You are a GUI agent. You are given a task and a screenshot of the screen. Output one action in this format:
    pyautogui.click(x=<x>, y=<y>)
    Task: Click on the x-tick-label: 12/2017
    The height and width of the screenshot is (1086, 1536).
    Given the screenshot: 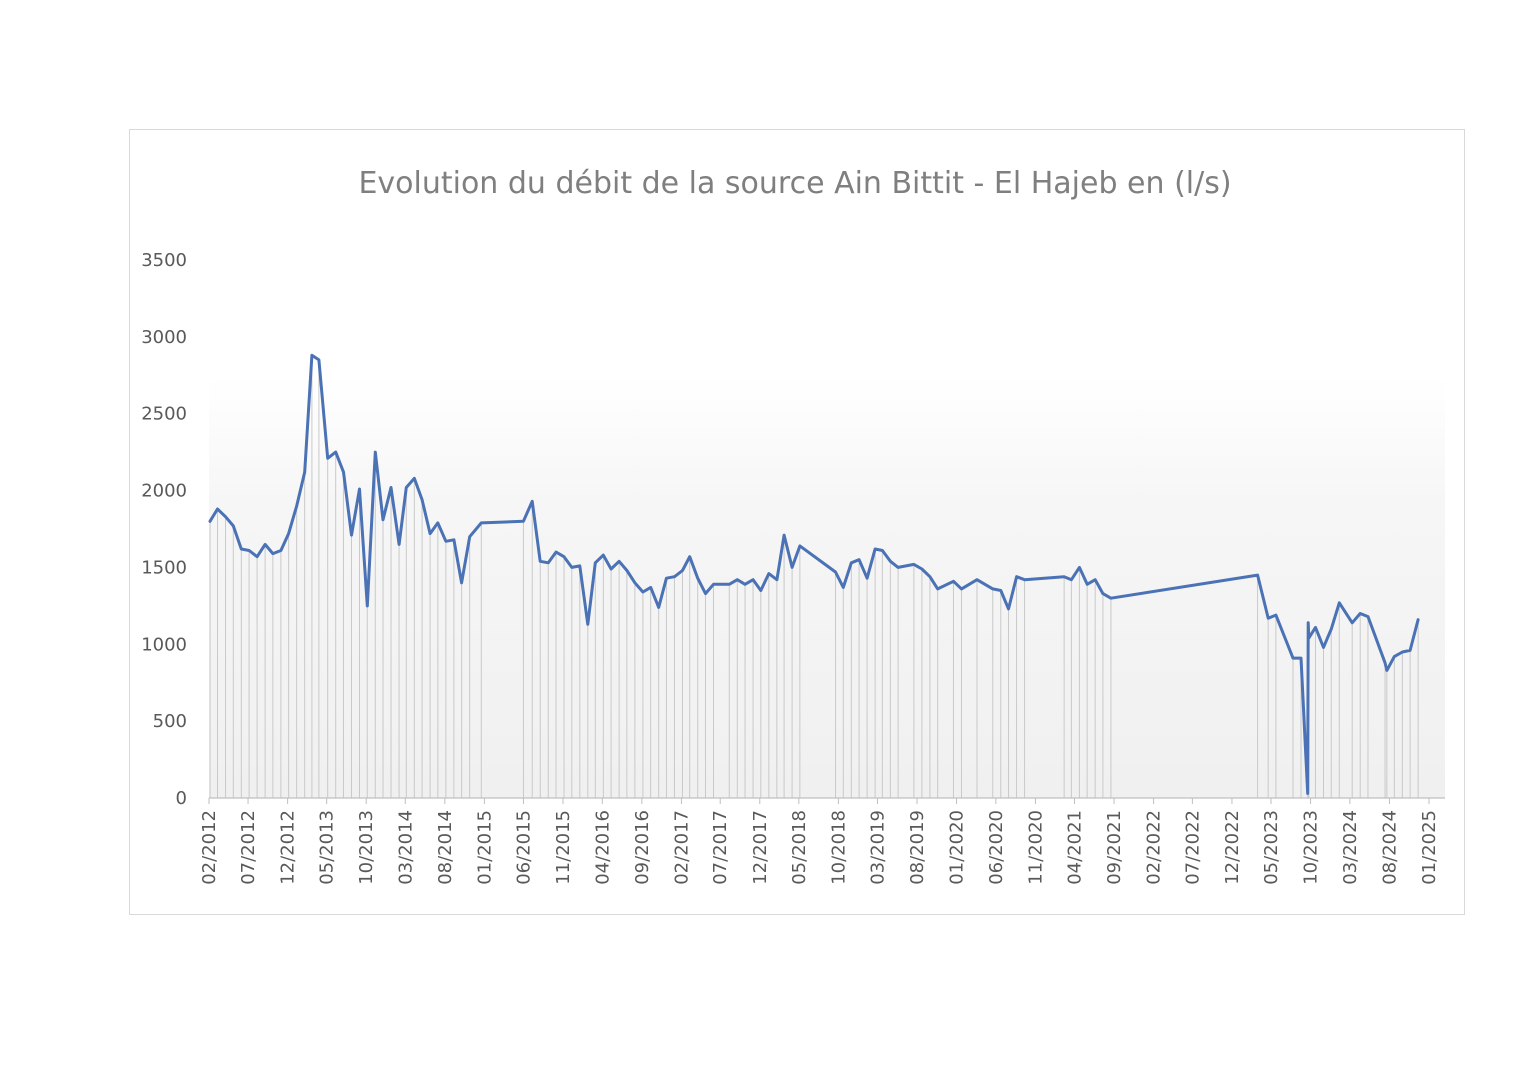 What is the action you would take?
    pyautogui.click(x=760, y=847)
    